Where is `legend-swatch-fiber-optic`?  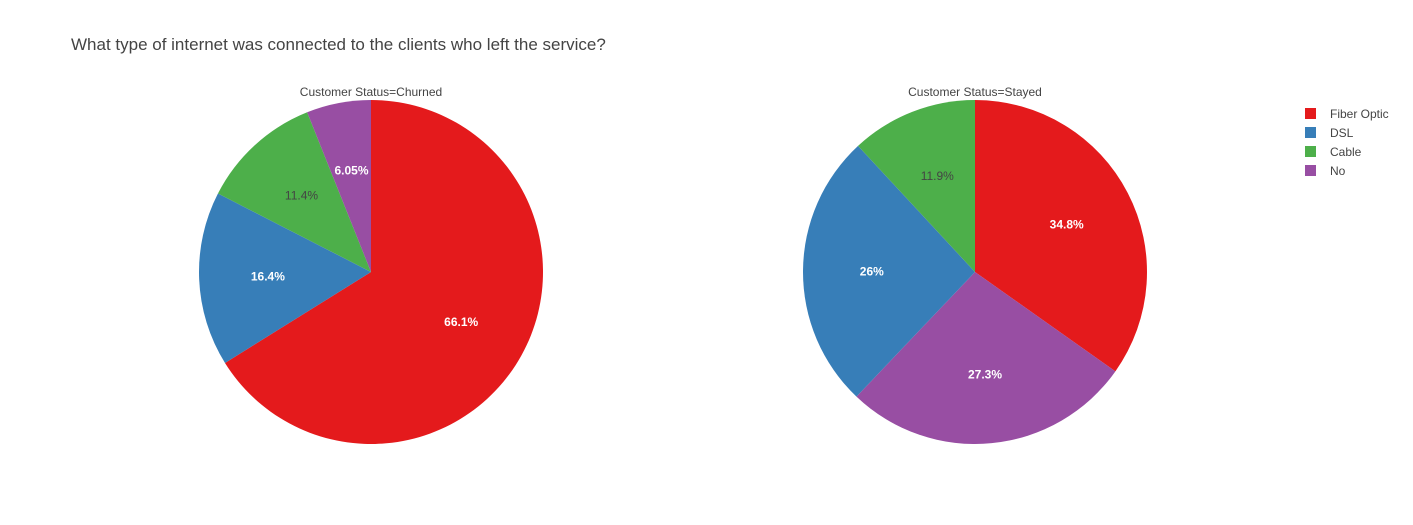
legend-swatch-fiber-optic is located at coordinates (1310, 113).